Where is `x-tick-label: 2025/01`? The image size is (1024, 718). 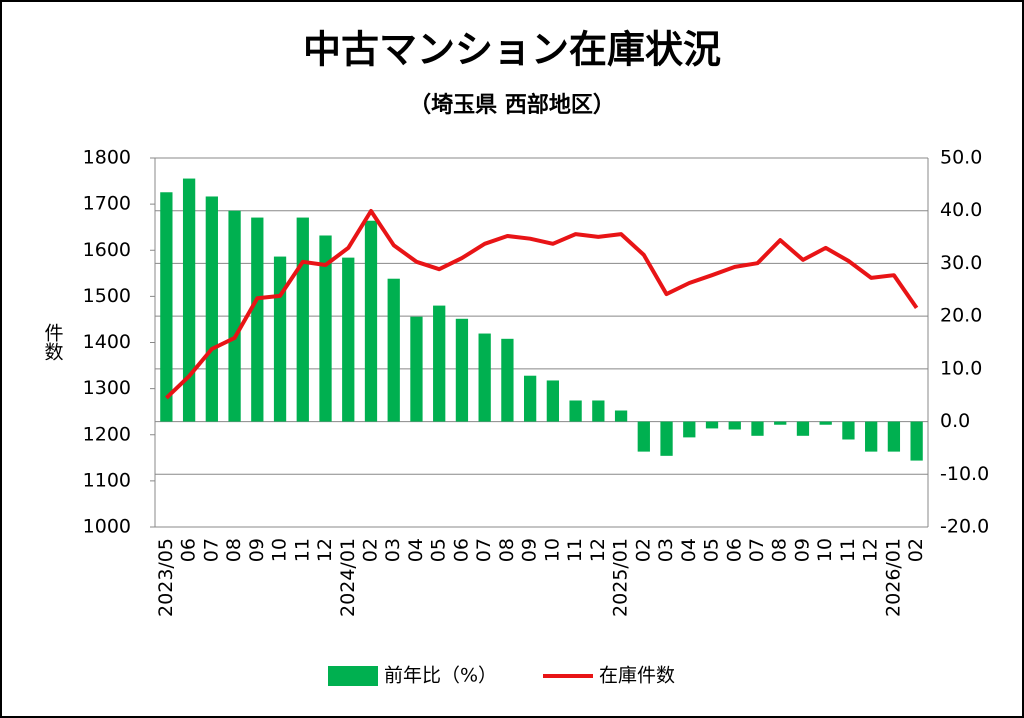 x-tick-label: 2025/01 is located at coordinates (621, 577).